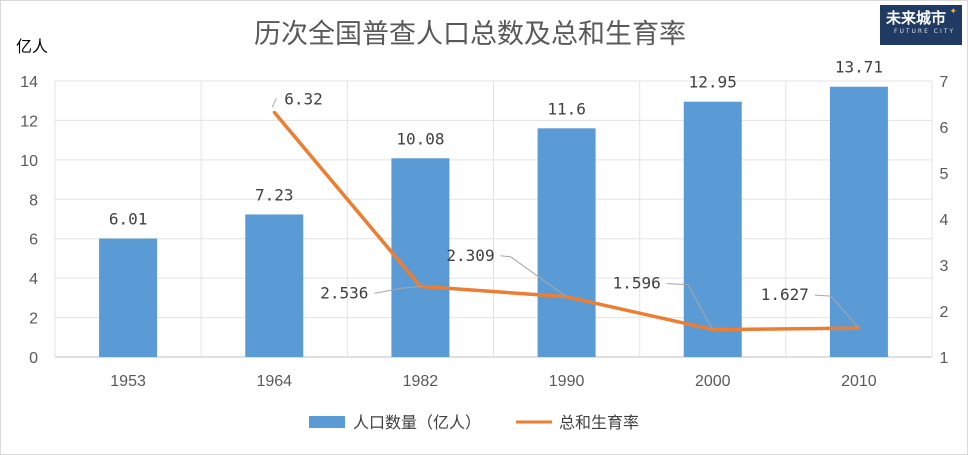  What do you see at coordinates (859, 381) in the screenshot?
I see `category-label: 2010` at bounding box center [859, 381].